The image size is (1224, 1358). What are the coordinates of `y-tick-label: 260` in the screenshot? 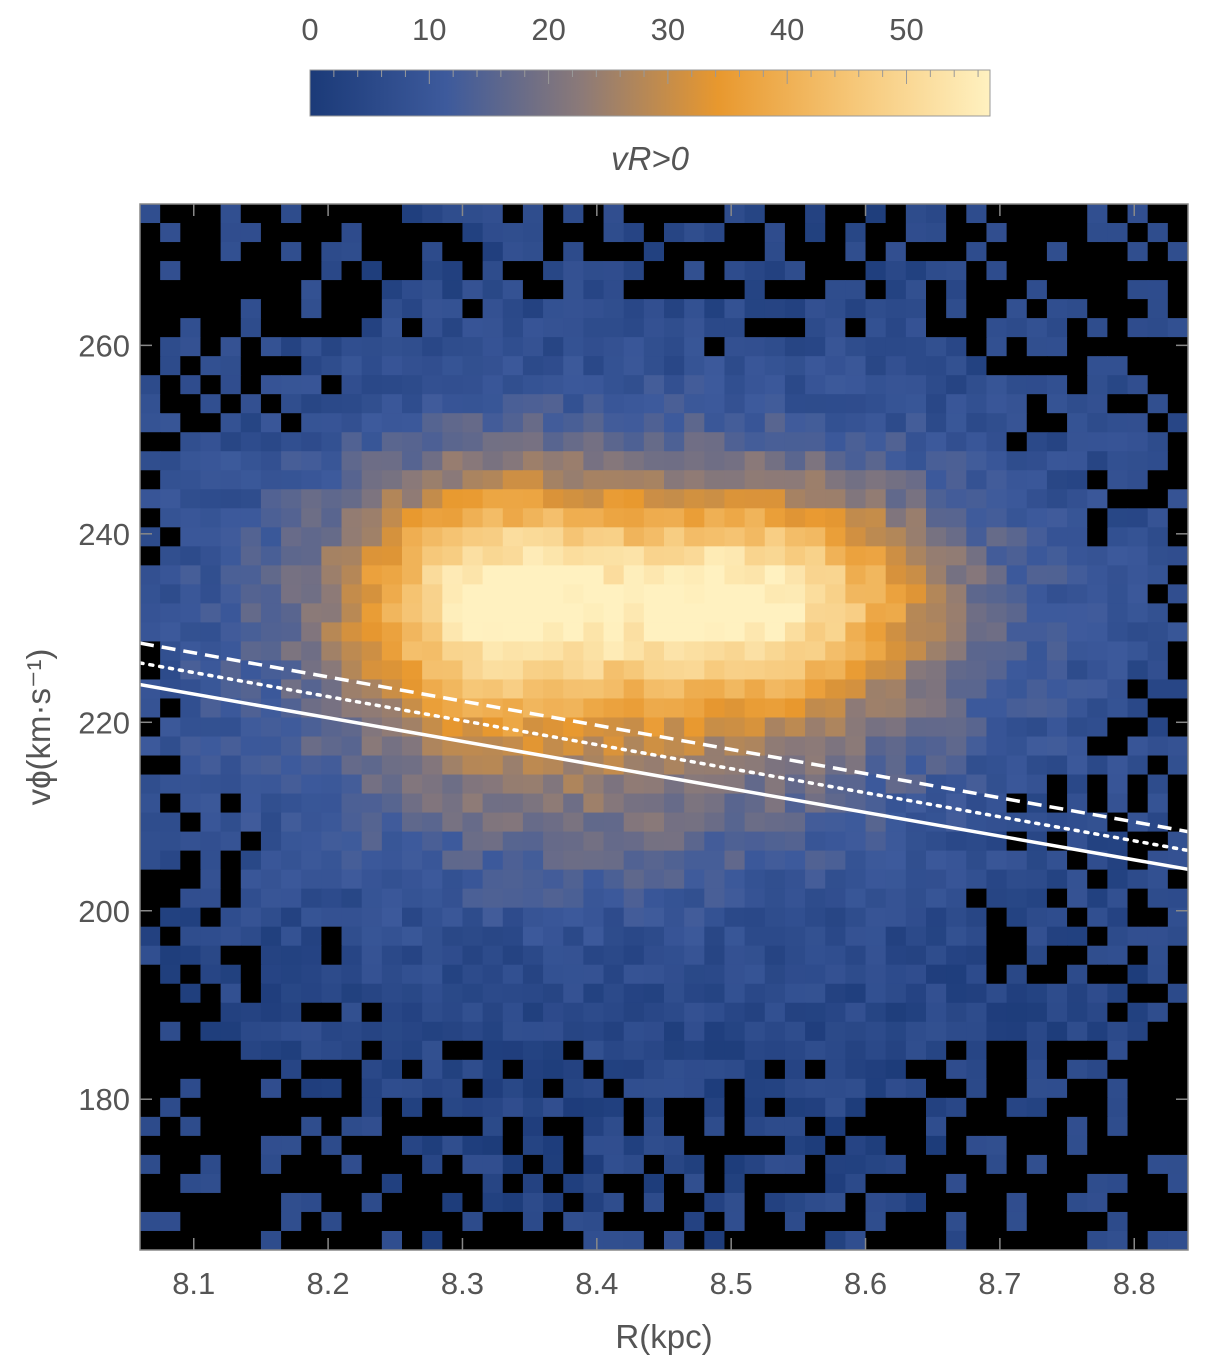 It's located at (104, 345).